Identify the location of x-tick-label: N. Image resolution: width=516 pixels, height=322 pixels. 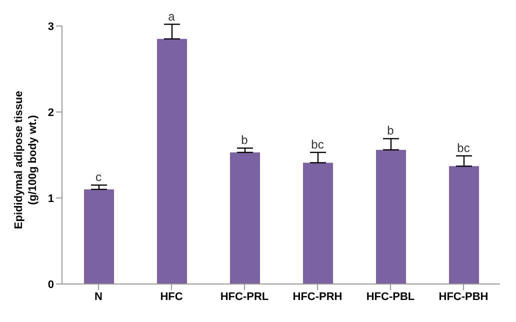
(98, 296).